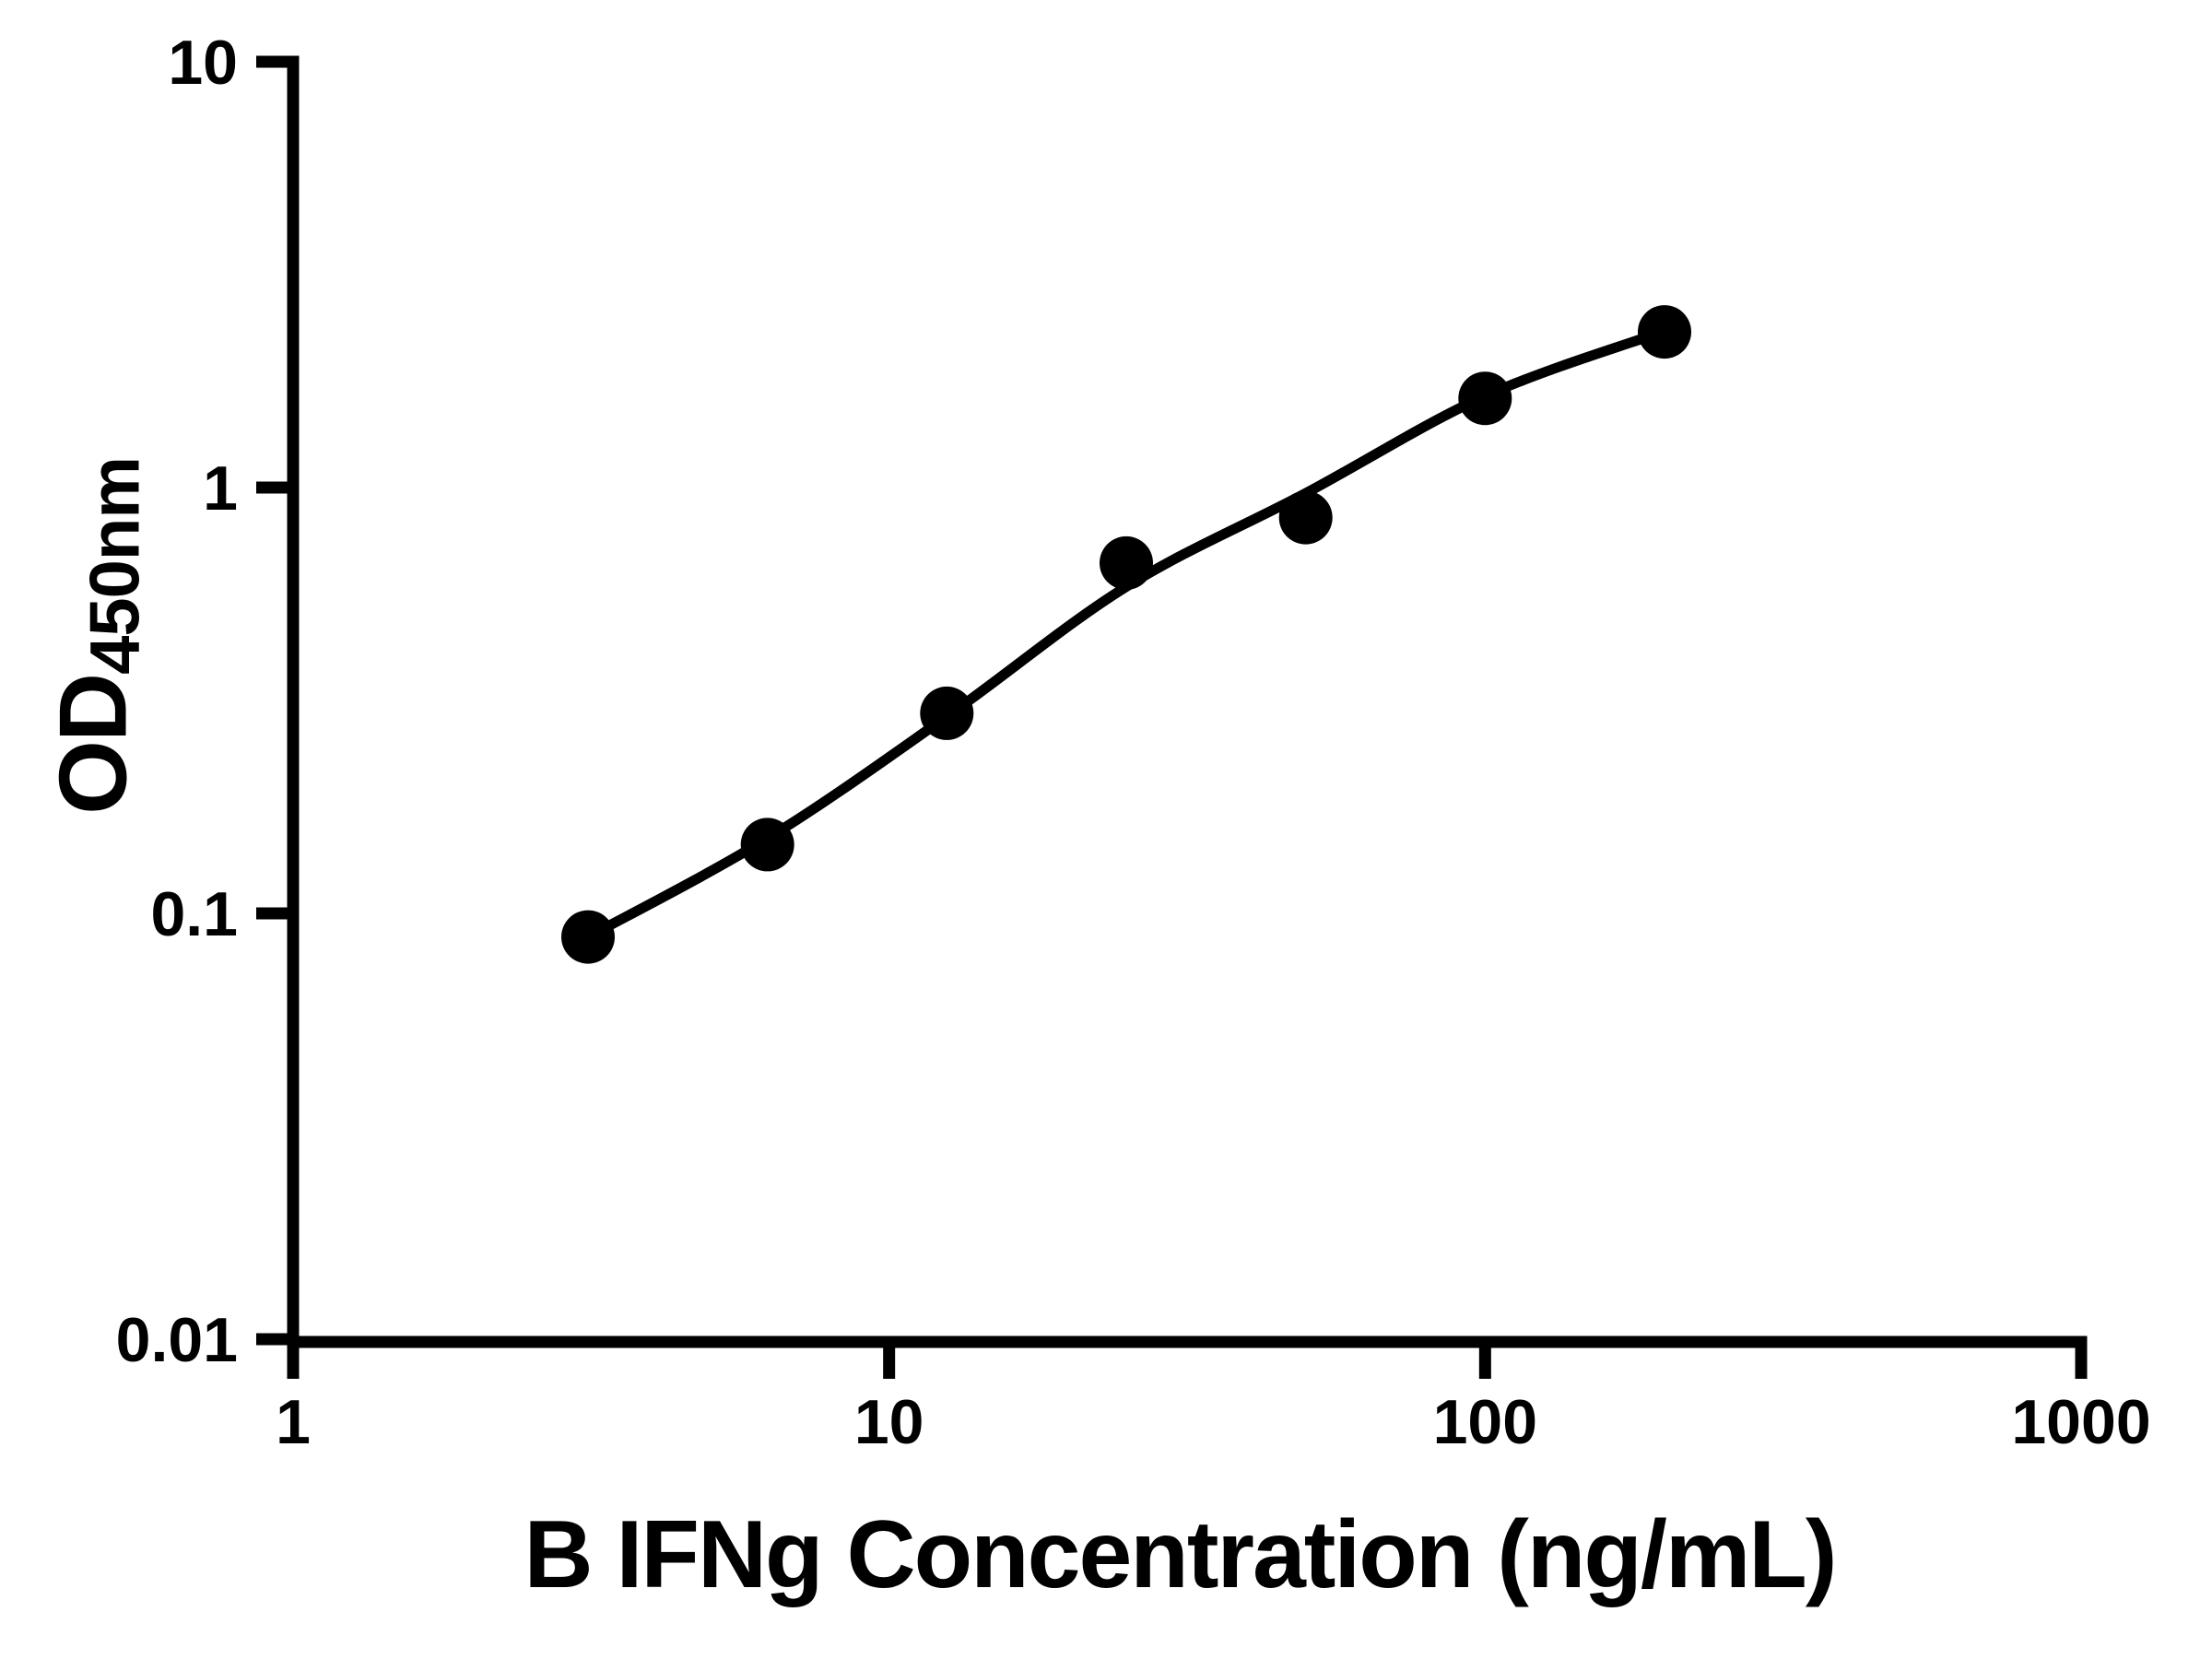 Image resolution: width=2212 pixels, height=1659 pixels. Describe the element at coordinates (889, 1422) in the screenshot. I see `x-tick-label-10: 10` at that location.